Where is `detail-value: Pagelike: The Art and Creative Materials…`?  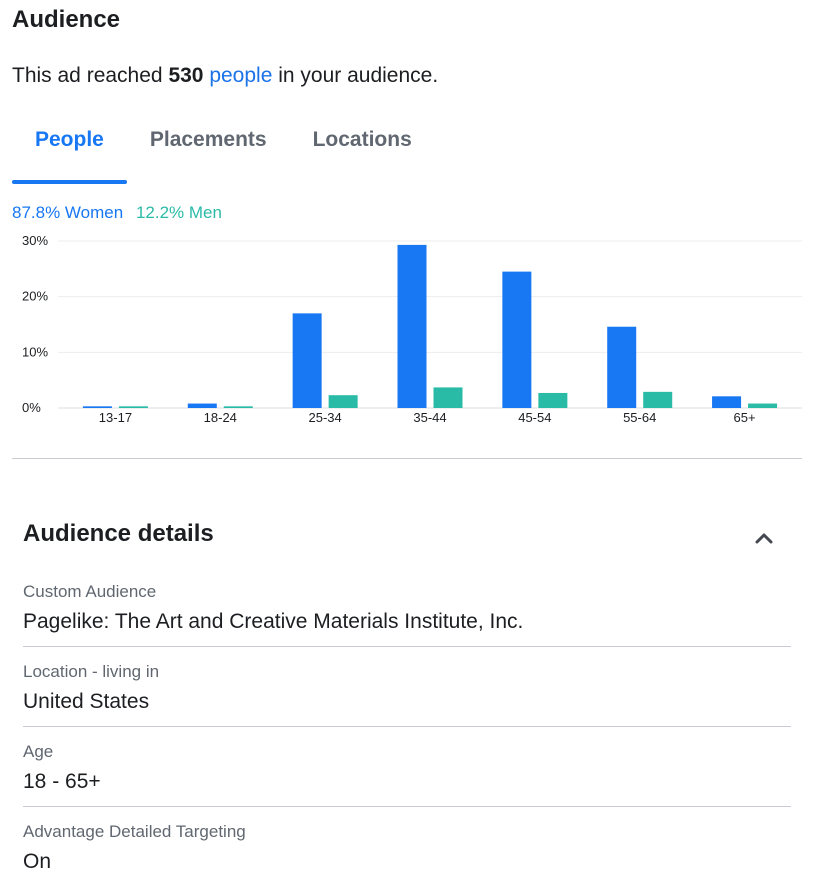 detail-value: Pagelike: The Art and Creative Materials… is located at coordinates (273, 621).